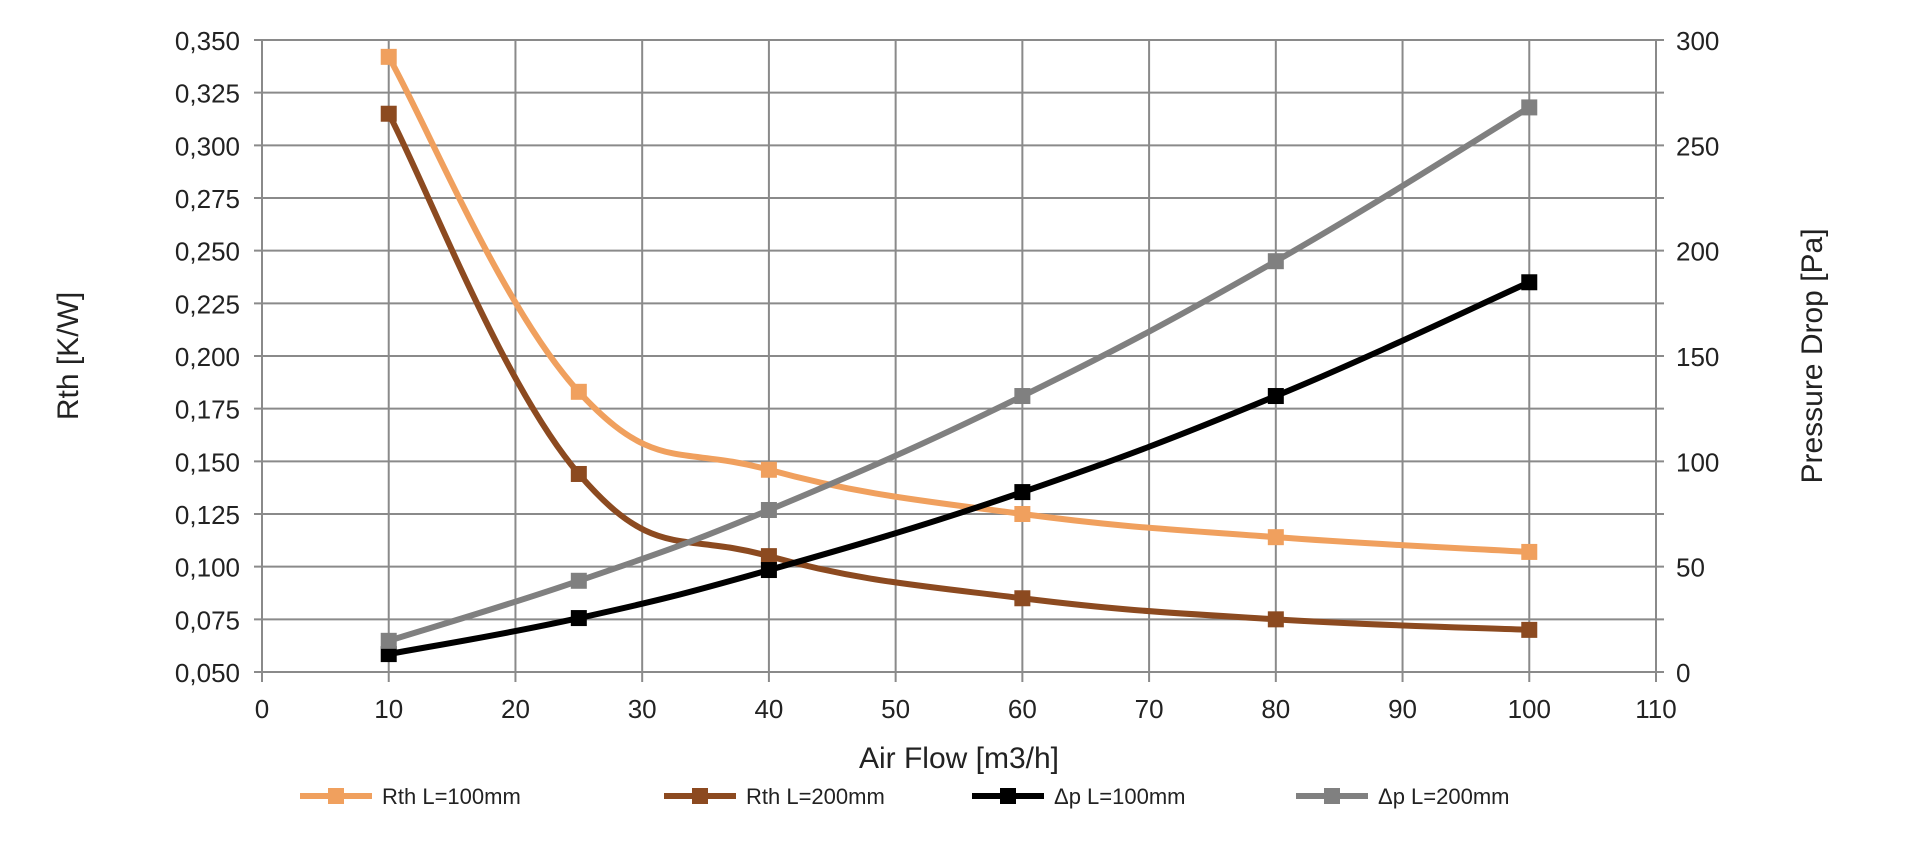  Describe the element at coordinates (207, 199) in the screenshot. I see `y-tick-label: 0,275` at that location.